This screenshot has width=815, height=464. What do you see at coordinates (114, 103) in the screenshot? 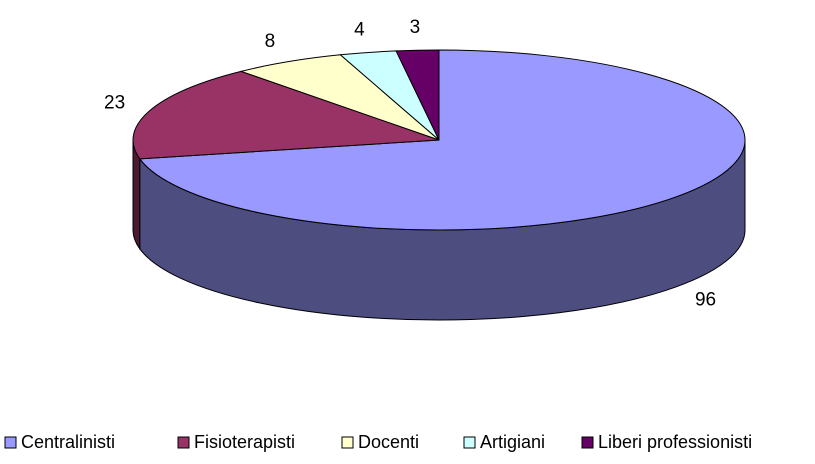
I see `data-label: 23` at bounding box center [114, 103].